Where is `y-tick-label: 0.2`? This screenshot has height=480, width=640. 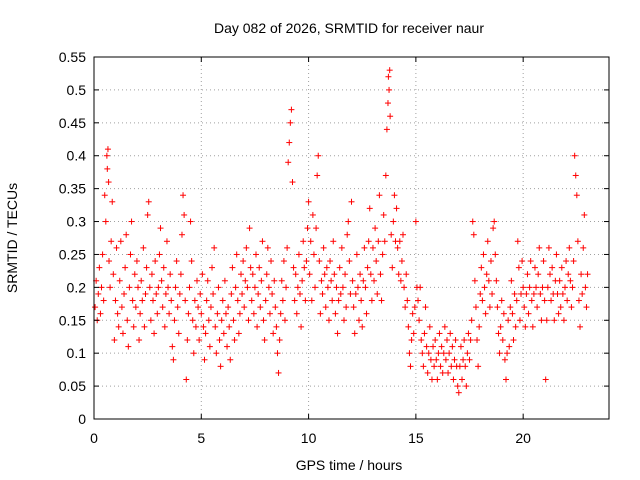 y-tick-label: 0.2 is located at coordinates (77, 287).